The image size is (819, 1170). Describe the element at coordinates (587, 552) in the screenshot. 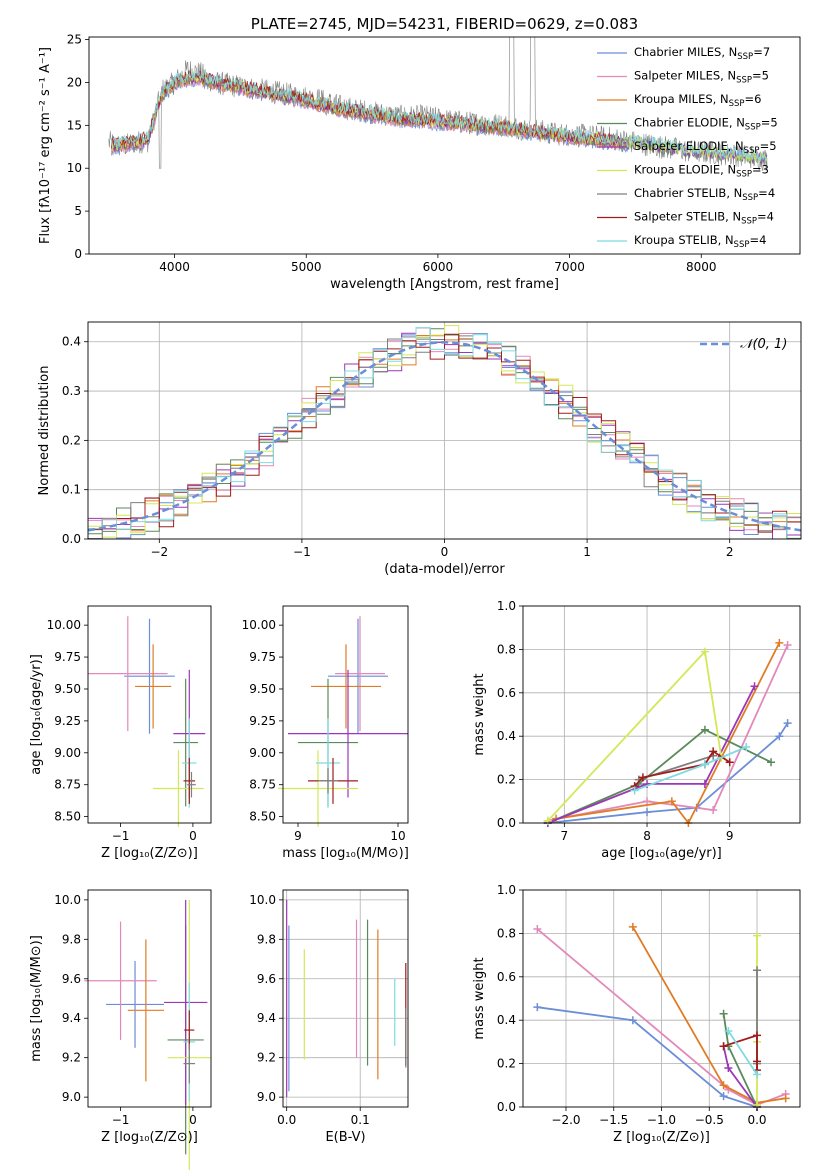

I see `x-tick-label: 1` at that location.